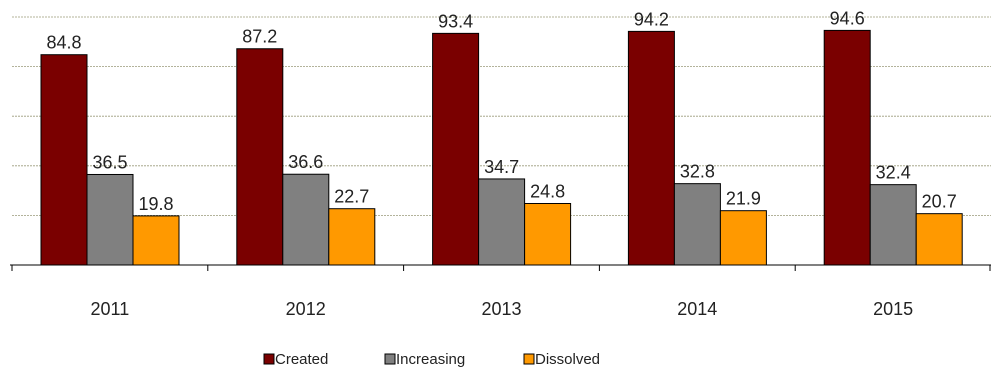  Describe the element at coordinates (110, 219) in the screenshot. I see `bar-increasing-2011` at that location.